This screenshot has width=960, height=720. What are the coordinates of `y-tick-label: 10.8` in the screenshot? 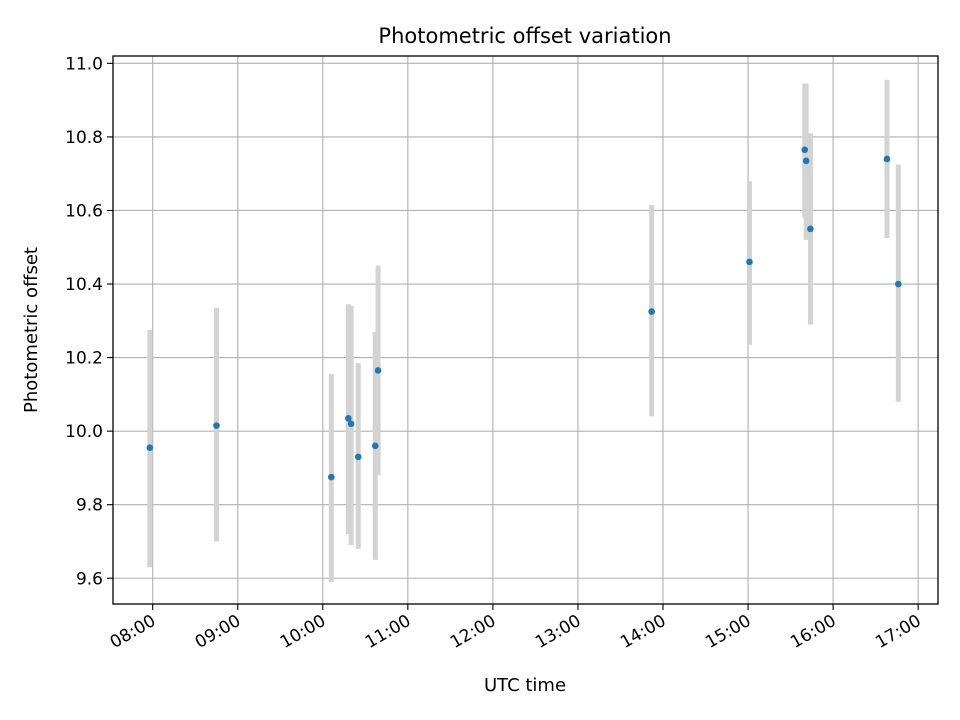 It's located at (84, 138).